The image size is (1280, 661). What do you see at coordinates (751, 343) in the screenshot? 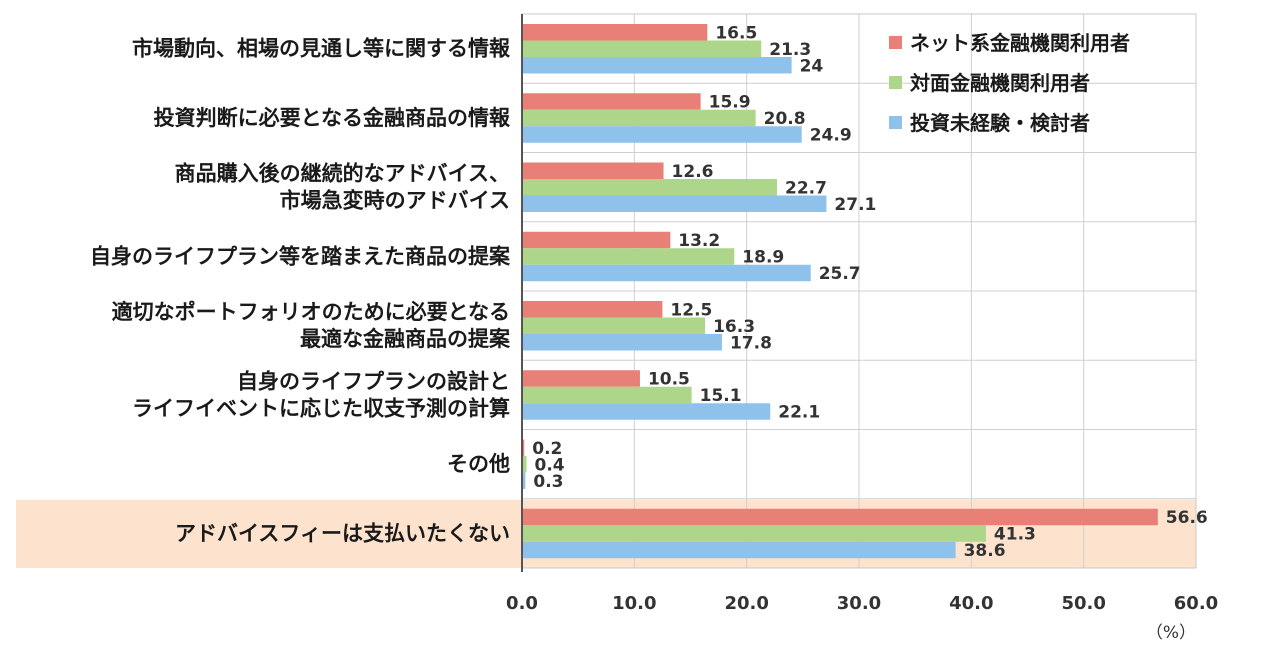
I see `data-label: 17.8` at bounding box center [751, 343].